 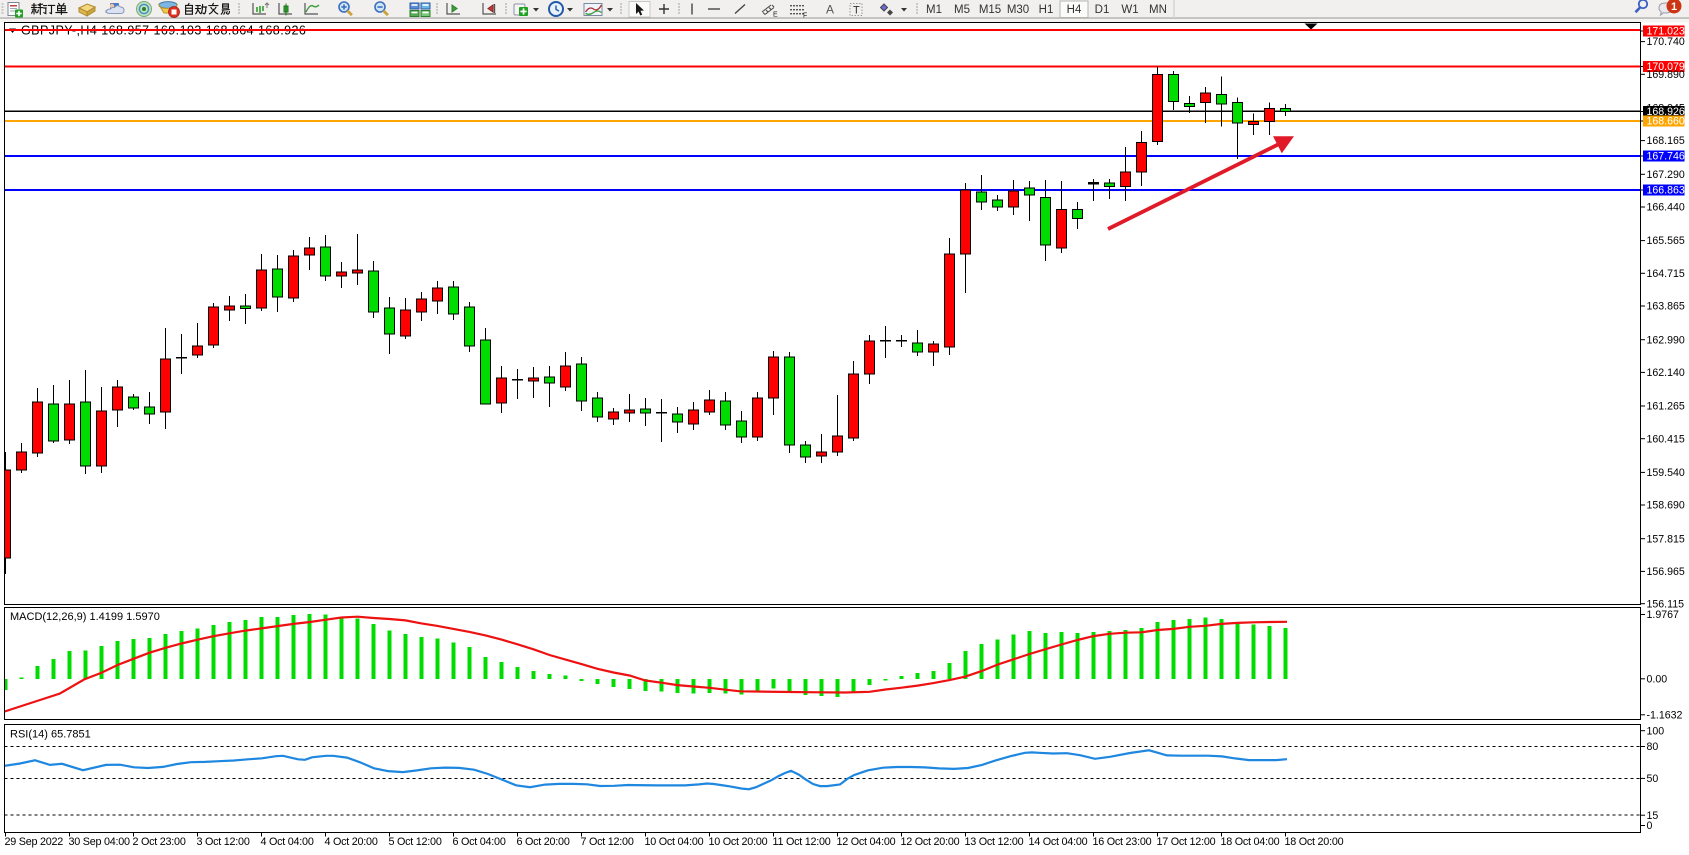 I want to click on svg-text: E, so click(x=775, y=15).